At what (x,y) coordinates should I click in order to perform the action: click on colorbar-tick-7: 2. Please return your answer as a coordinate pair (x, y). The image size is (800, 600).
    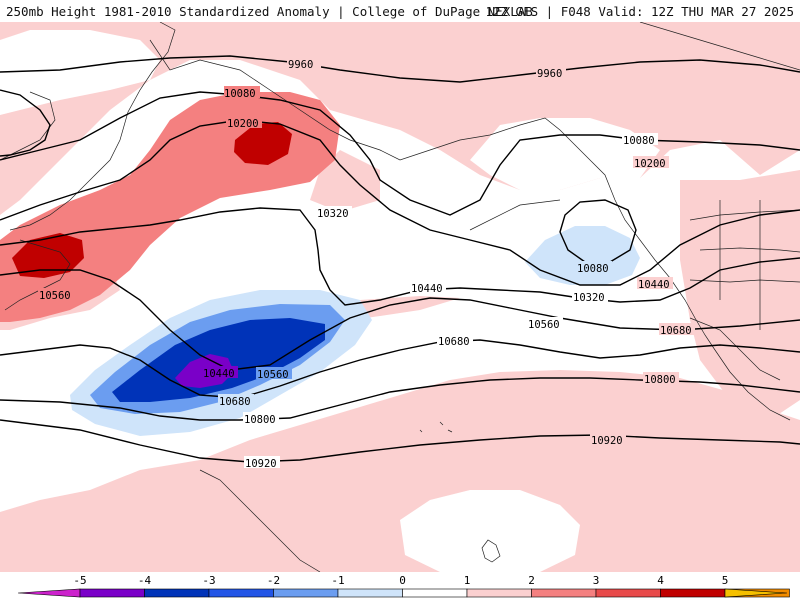
    Looking at the image, I should click on (531, 580).